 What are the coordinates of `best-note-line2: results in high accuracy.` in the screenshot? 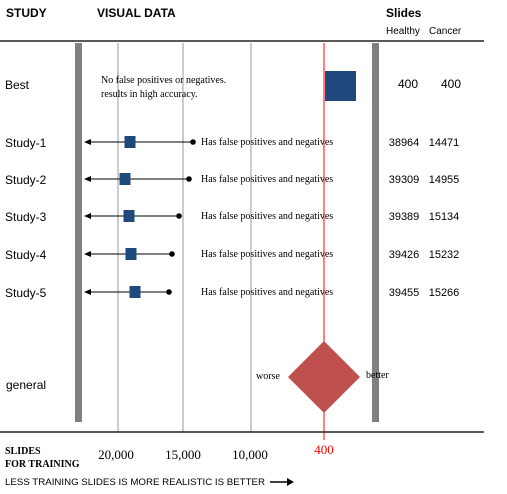 It's located at (149, 94).